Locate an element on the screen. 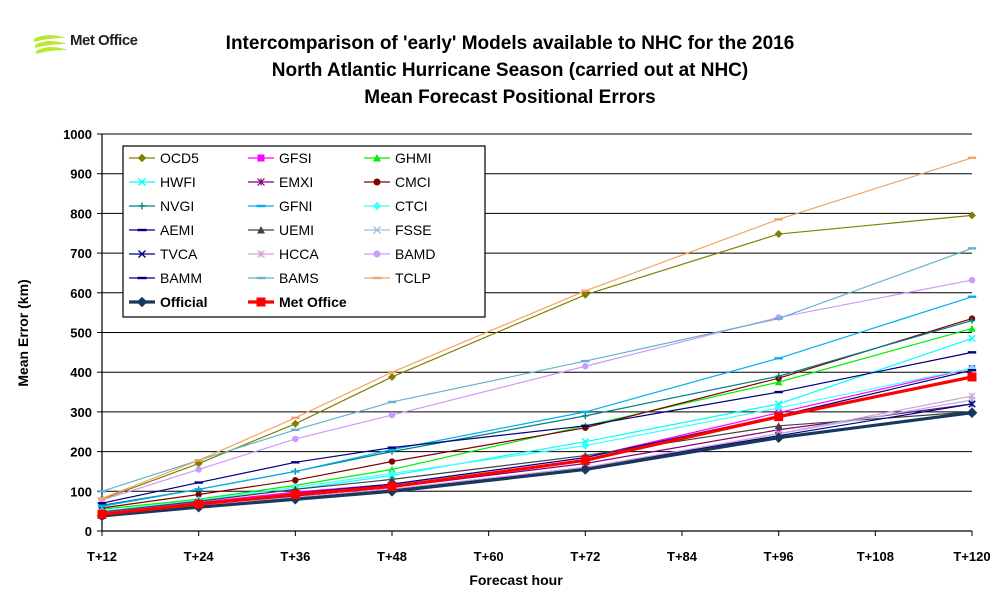 Image resolution: width=1006 pixels, height=598 pixels. logo-wordmark: Met Office is located at coordinates (104, 40).